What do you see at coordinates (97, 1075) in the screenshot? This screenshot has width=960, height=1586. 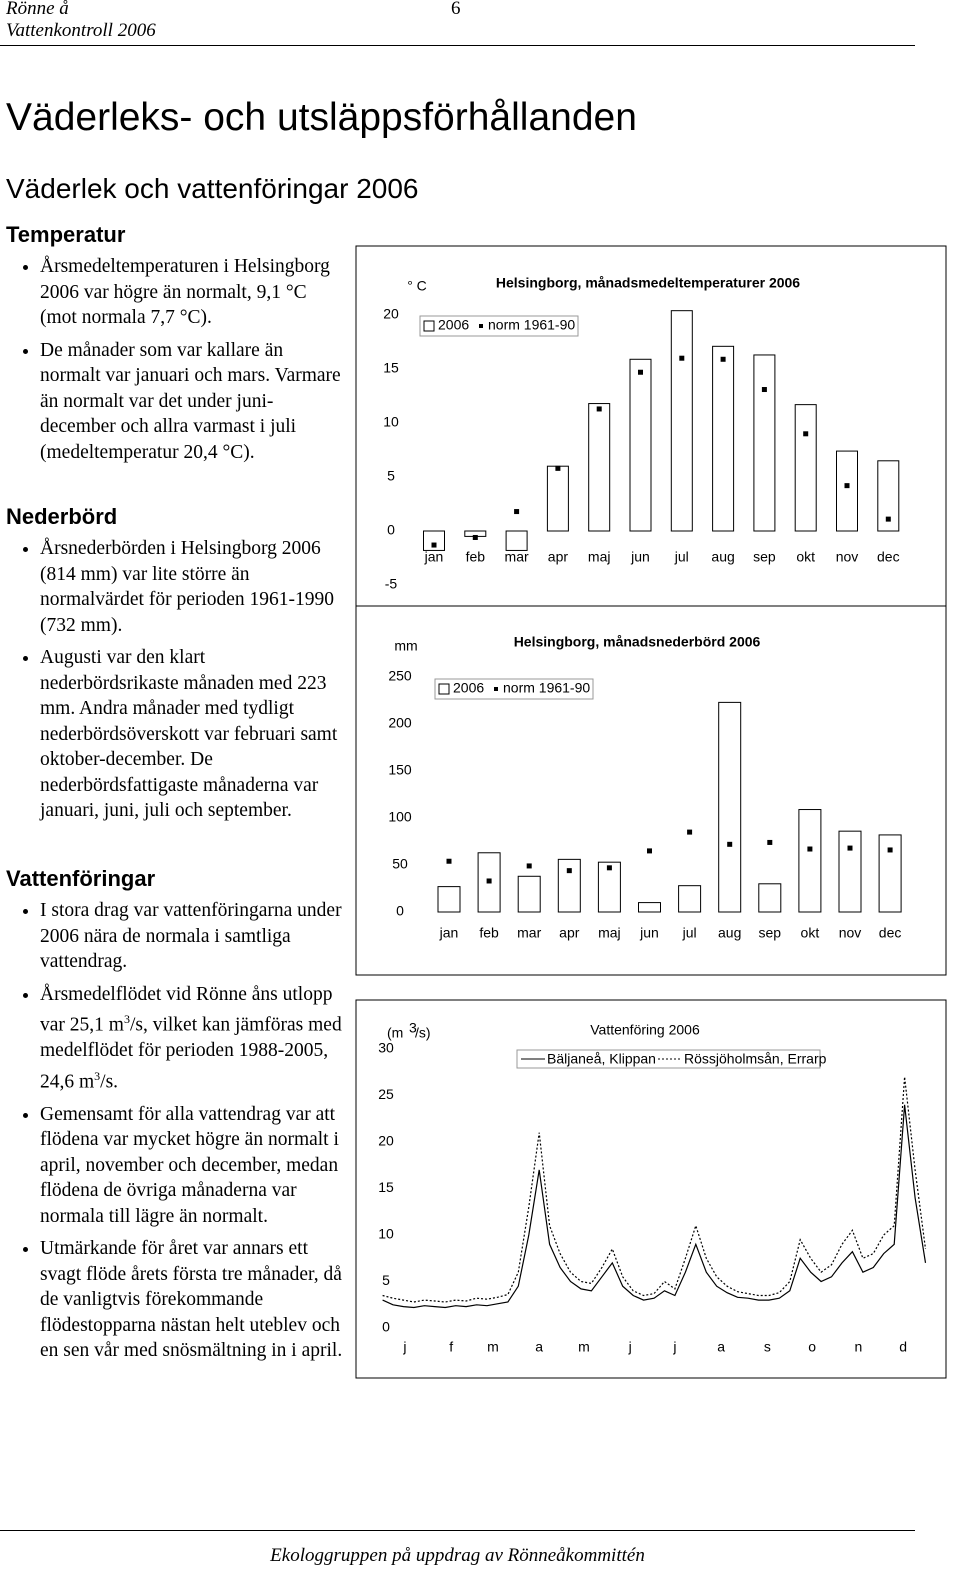 I see `superscript: 3` at bounding box center [97, 1075].